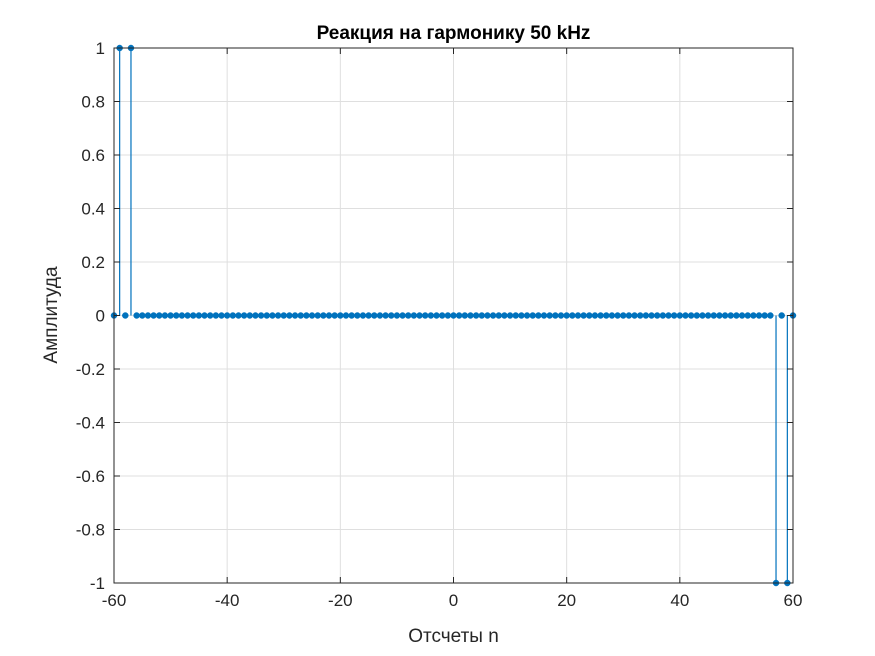 The height and width of the screenshot is (656, 875). Describe the element at coordinates (100, 316) in the screenshot. I see `y-tick-label: 0` at that location.